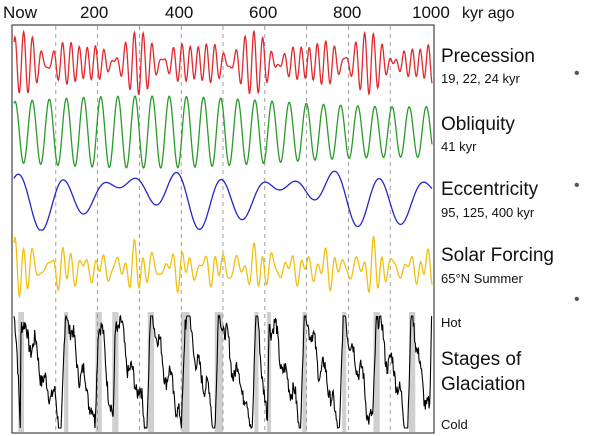  I want to click on glaciation-hot-label: Hot, so click(451, 322).